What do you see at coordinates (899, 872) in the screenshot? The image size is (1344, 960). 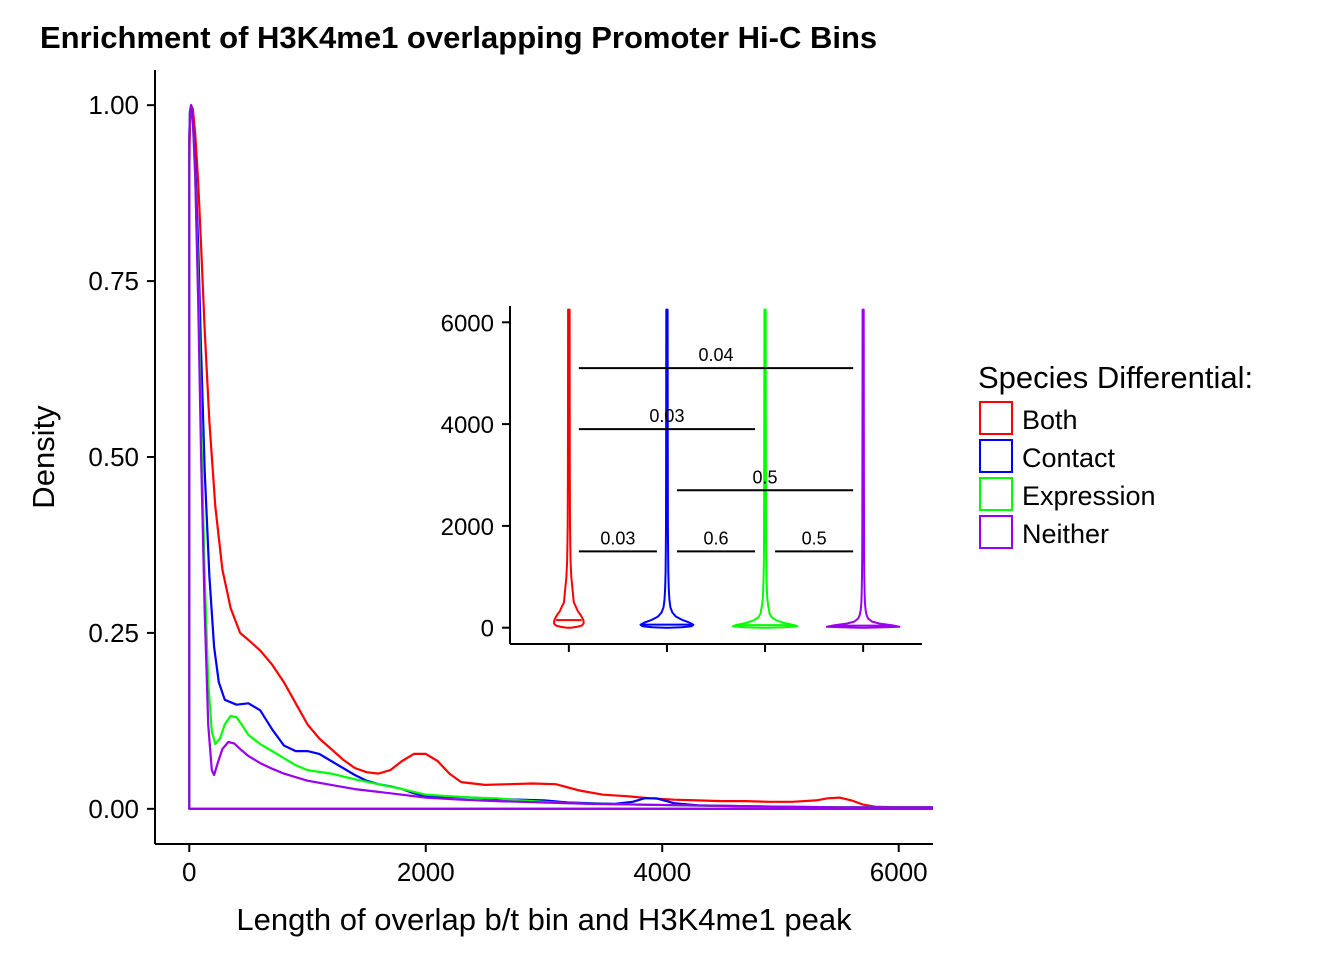 I see `x-tick-label: 6000` at bounding box center [899, 872].